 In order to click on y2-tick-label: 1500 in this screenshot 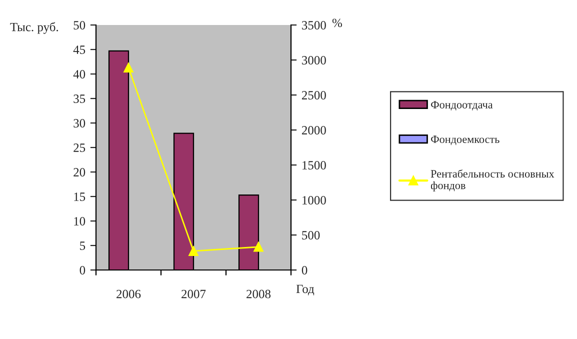, I will do `click(314, 165)`.